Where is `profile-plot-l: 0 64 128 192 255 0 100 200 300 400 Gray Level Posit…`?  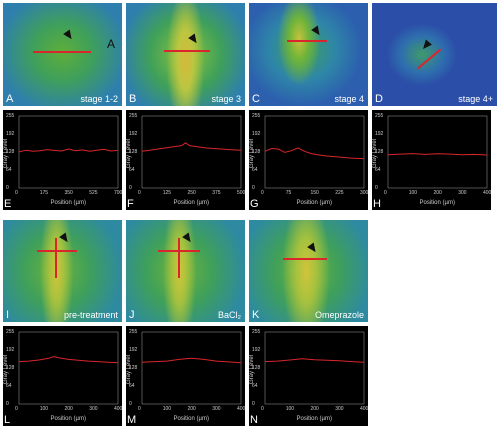
profile-plot-l: 0 64 128 192 255 0 100 200 300 400 Gray Level Posit… is located at coordinates (62, 376).